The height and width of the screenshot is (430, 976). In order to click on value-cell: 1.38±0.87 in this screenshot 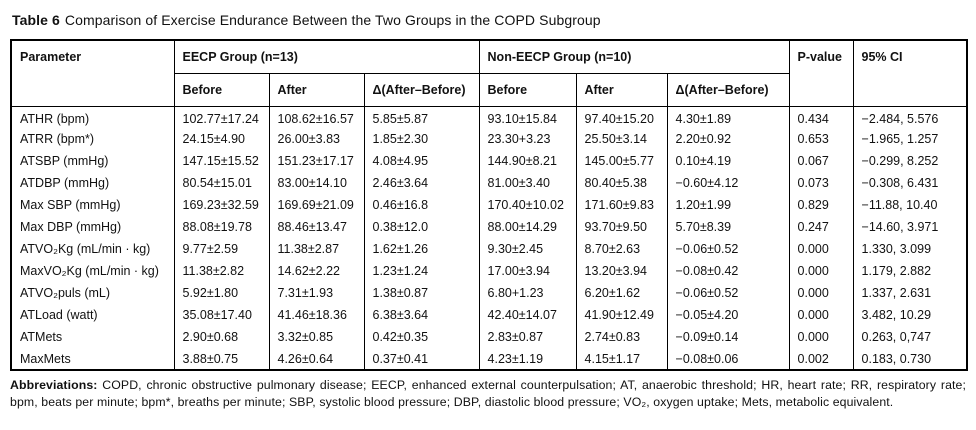, I will do `click(421, 293)`.